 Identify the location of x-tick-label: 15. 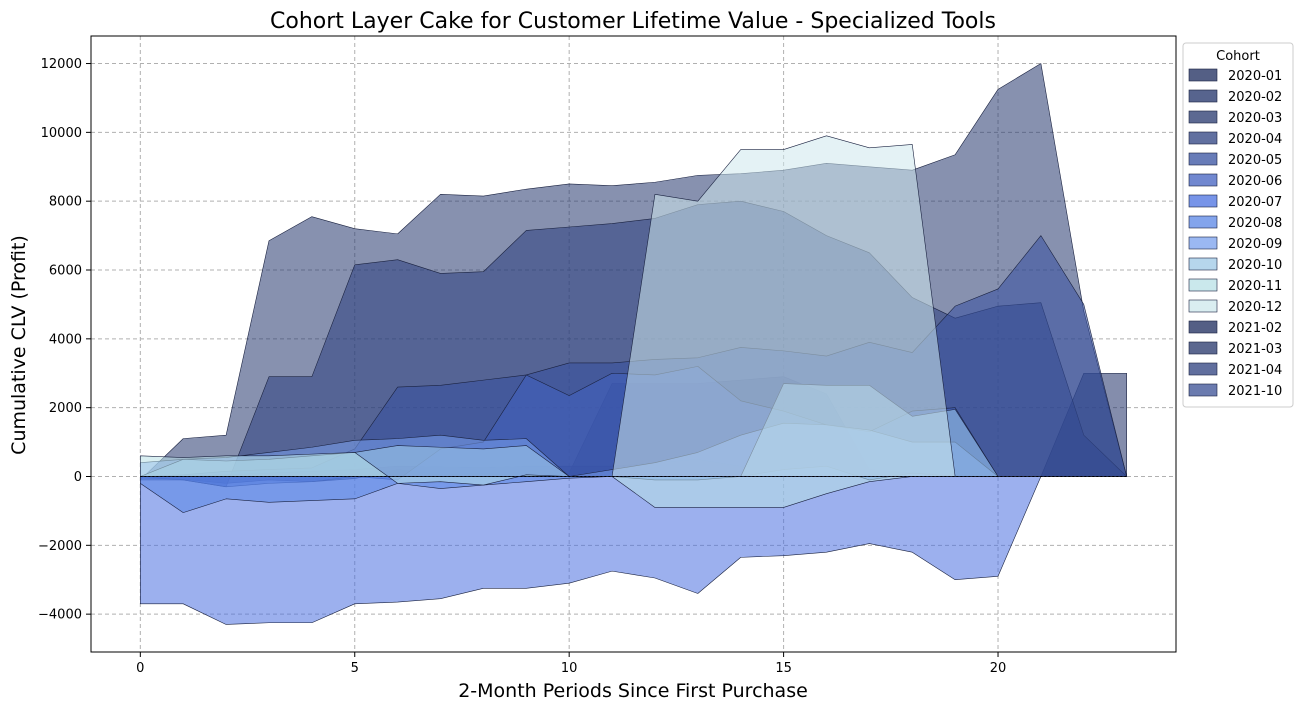
(783, 668).